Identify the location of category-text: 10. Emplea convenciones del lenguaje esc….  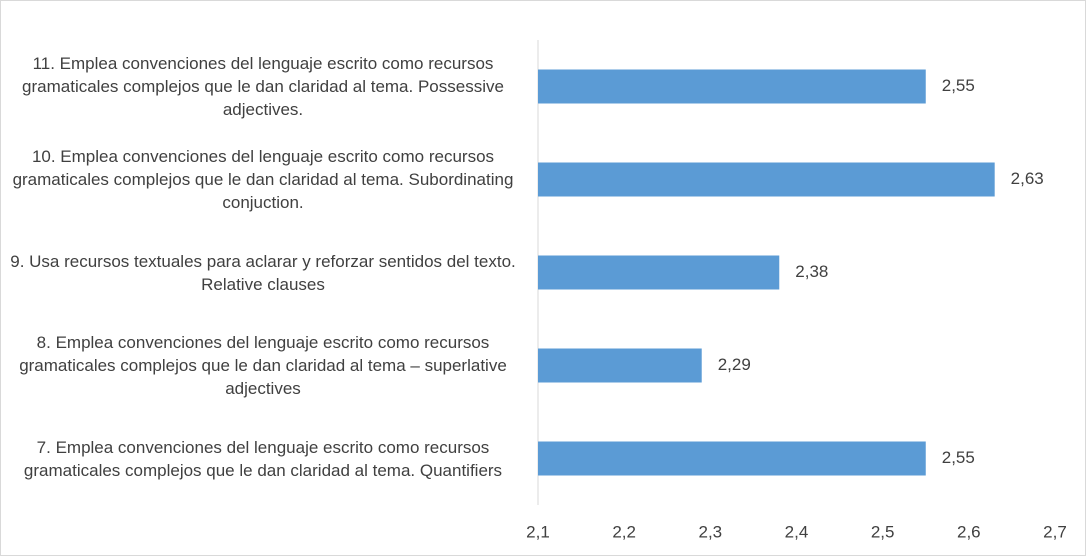
(263, 179).